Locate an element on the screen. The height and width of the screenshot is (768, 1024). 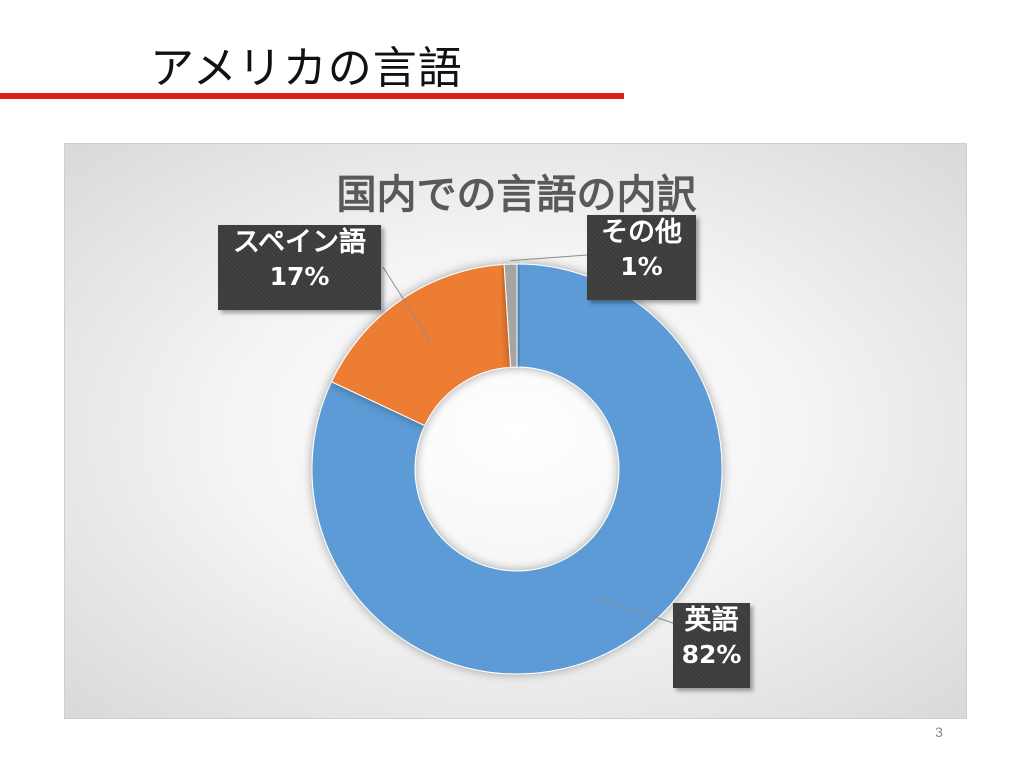
slice-spanish is located at coordinates (421, 345).